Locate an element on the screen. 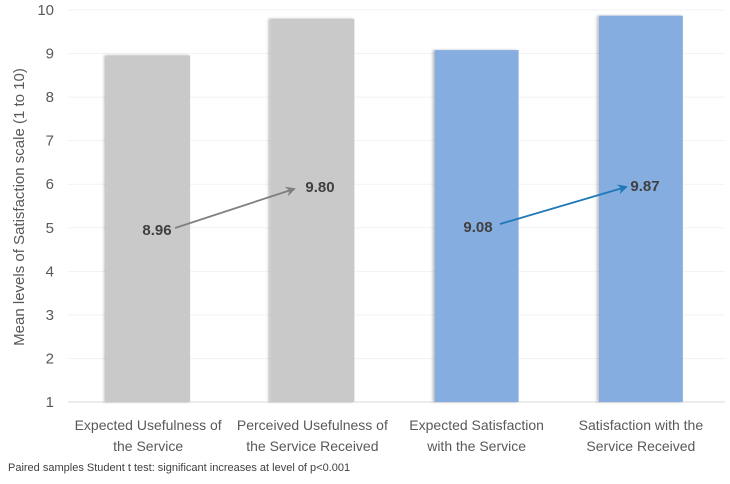 The width and height of the screenshot is (730, 484). x-tick-label: with the Service is located at coordinates (476, 446).